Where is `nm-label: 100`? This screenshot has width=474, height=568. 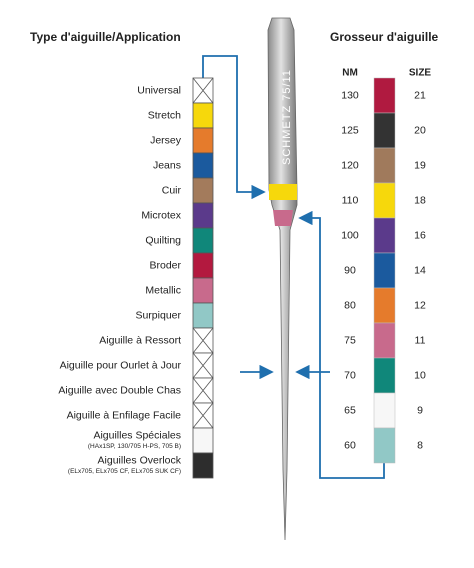
nm-label: 100 is located at coordinates (350, 235).